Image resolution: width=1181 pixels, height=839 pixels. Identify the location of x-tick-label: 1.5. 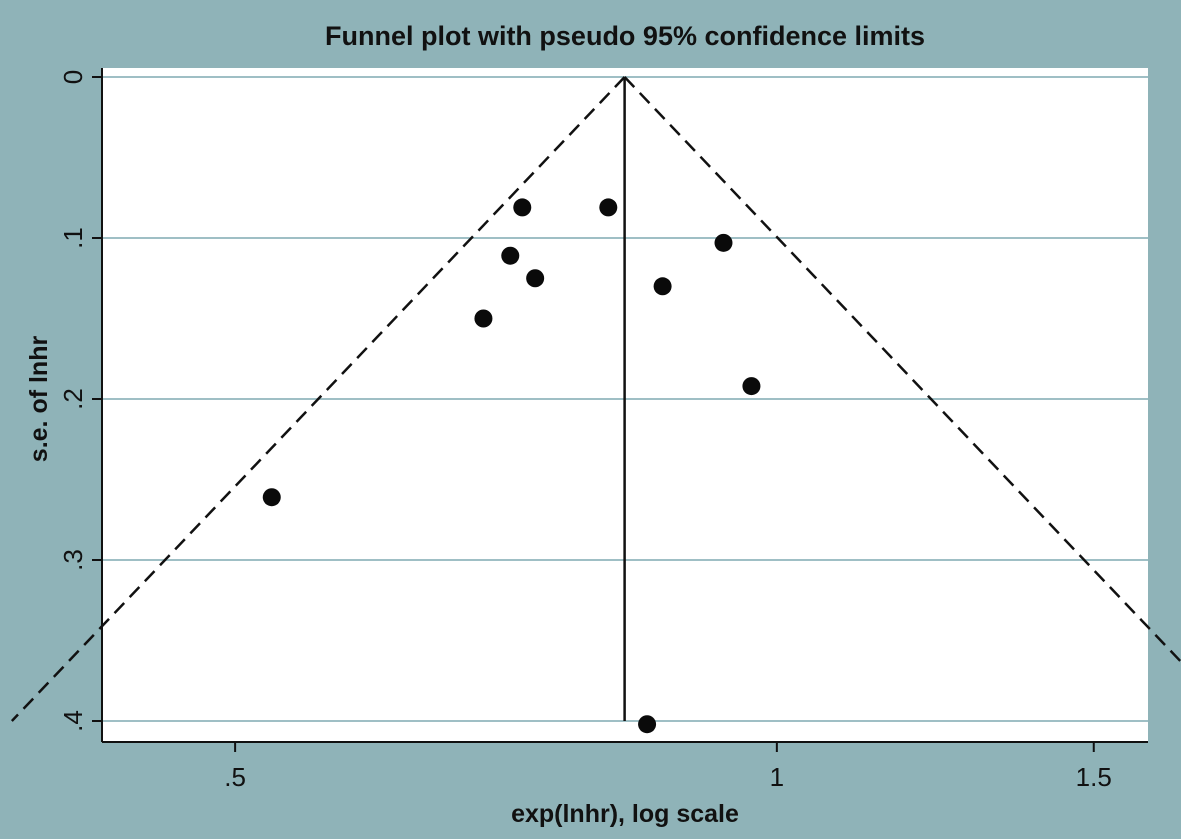
(1094, 777).